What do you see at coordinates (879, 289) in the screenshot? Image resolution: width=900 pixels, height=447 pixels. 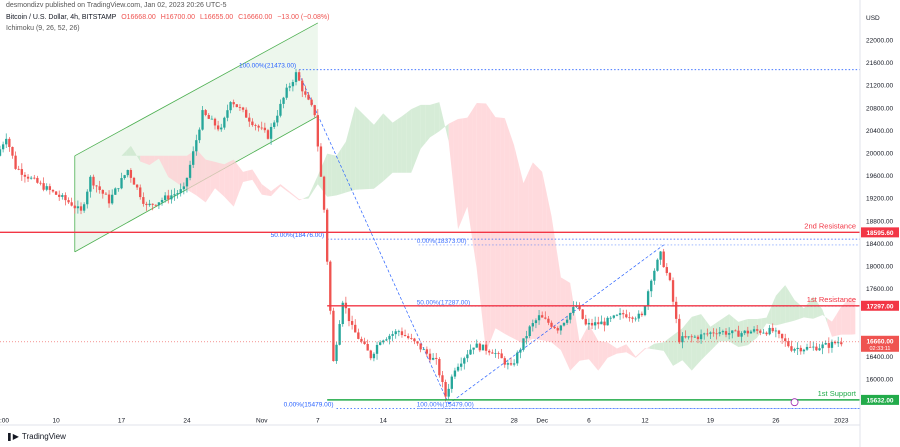 I see `price-axis-tick: 17600.00` at bounding box center [879, 289].